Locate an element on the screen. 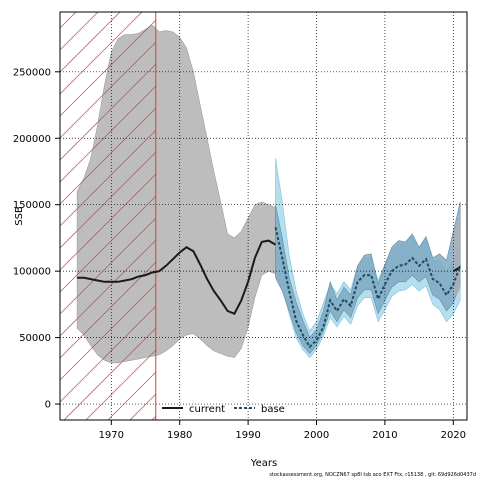 The width and height of the screenshot is (480, 480). y-axis-title: SSB is located at coordinates (19, 216).